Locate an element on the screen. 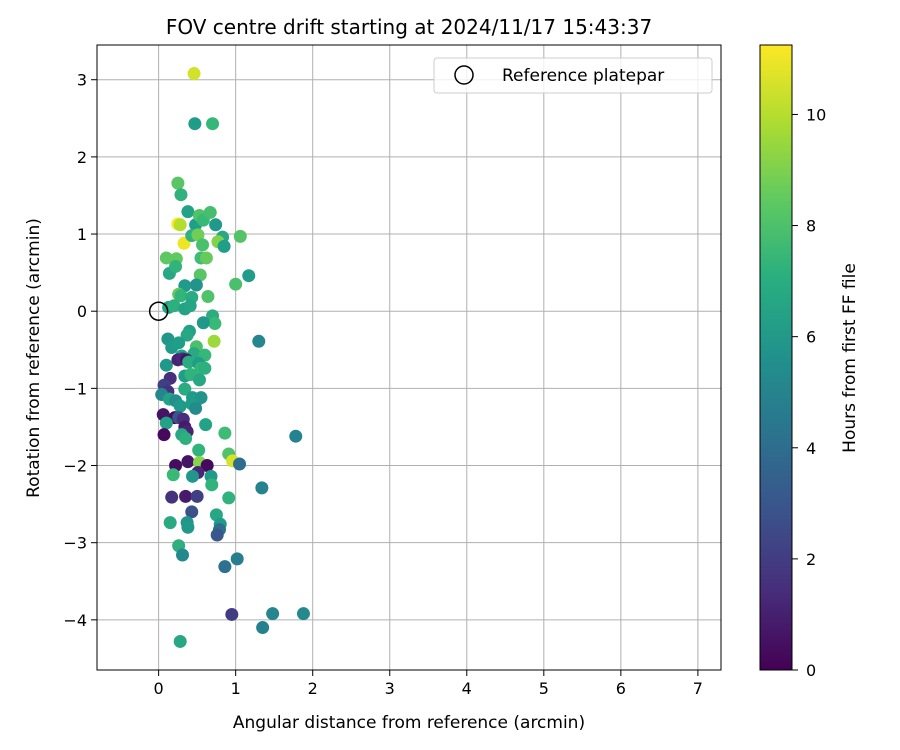 The height and width of the screenshot is (750, 900). reference-platepar-marker is located at coordinates (158, 311).